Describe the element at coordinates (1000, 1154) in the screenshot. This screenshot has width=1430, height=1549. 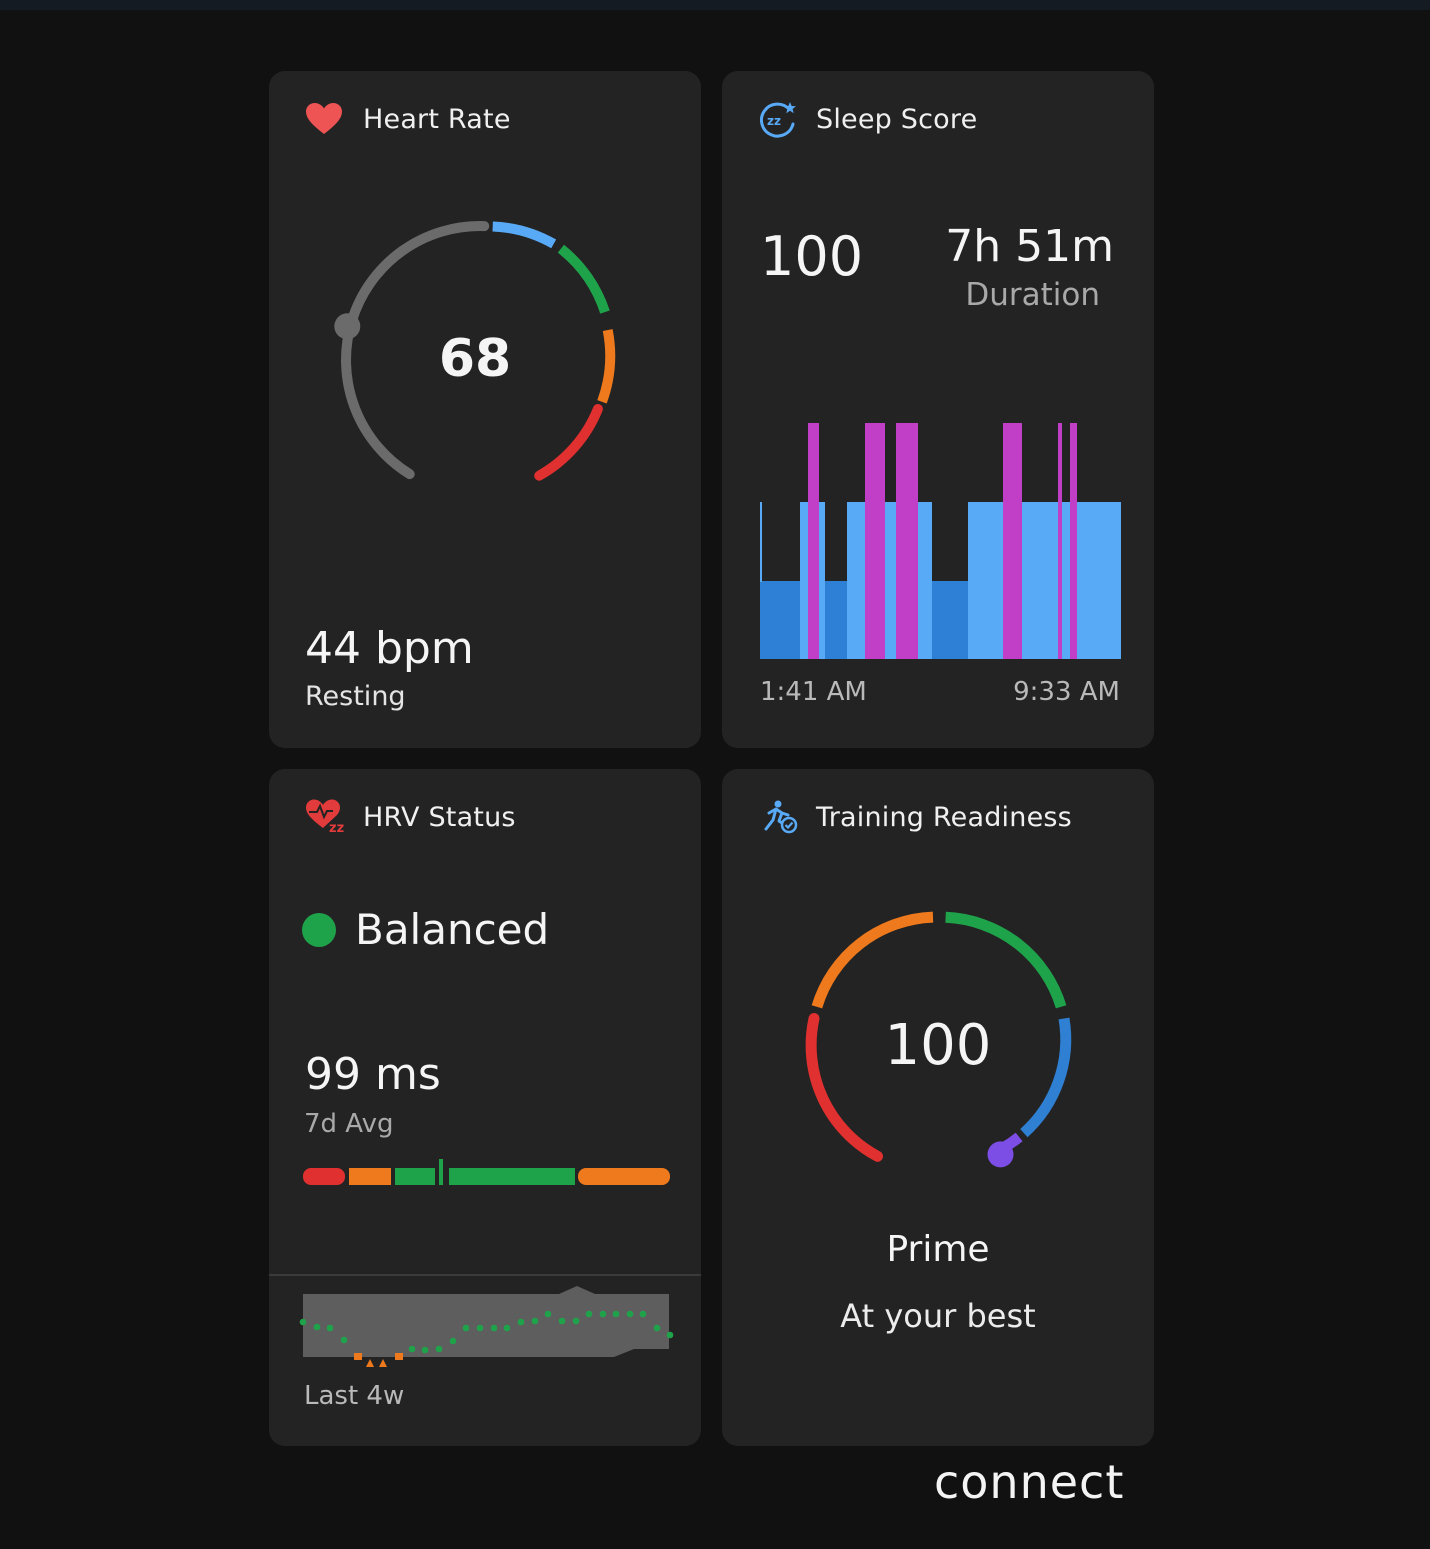
I see `training-readiness-gauge-marker` at that location.